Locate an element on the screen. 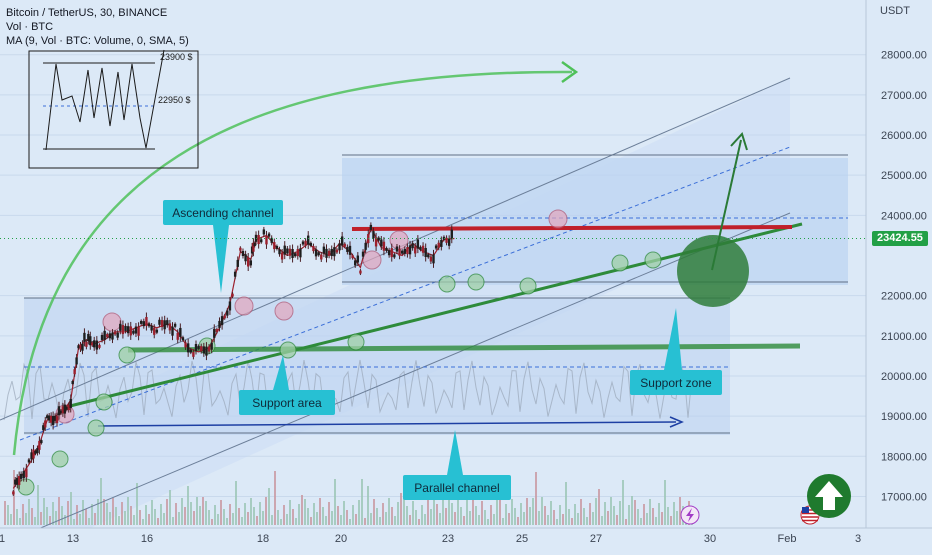 The height and width of the screenshot is (555, 932). y-tick-label: 18000.00 is located at coordinates (904, 457).